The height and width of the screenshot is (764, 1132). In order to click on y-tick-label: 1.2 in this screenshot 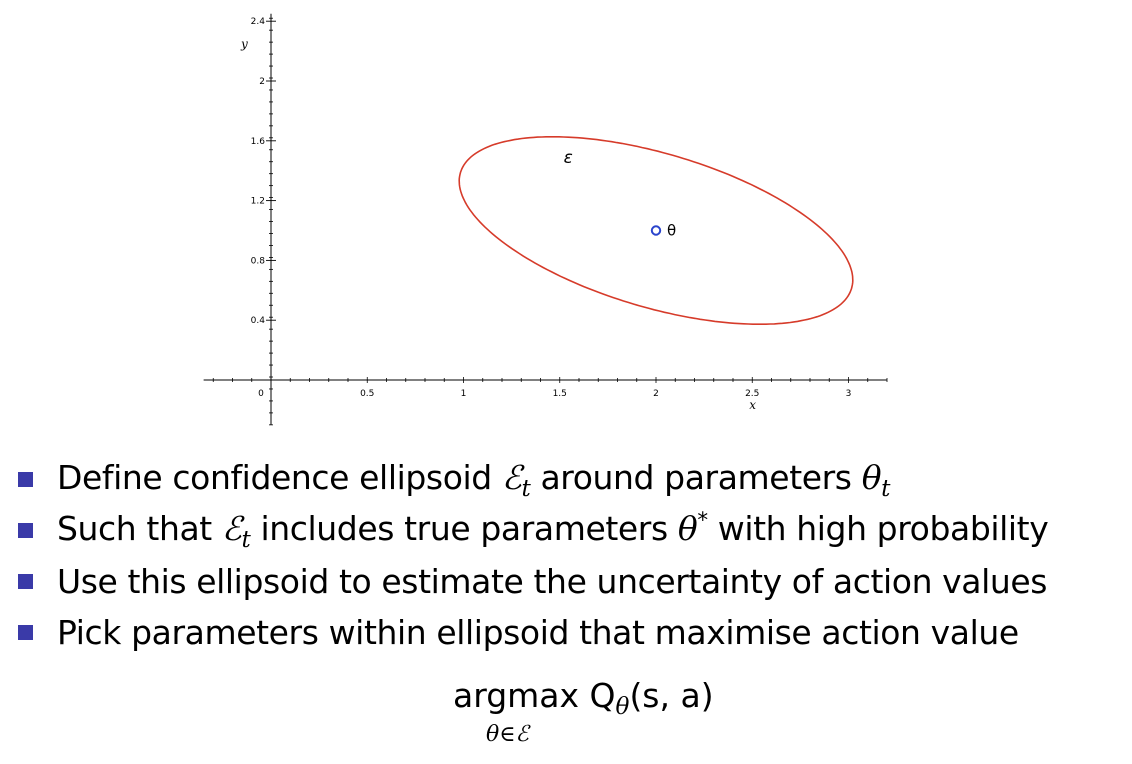, I will do `click(258, 202)`.